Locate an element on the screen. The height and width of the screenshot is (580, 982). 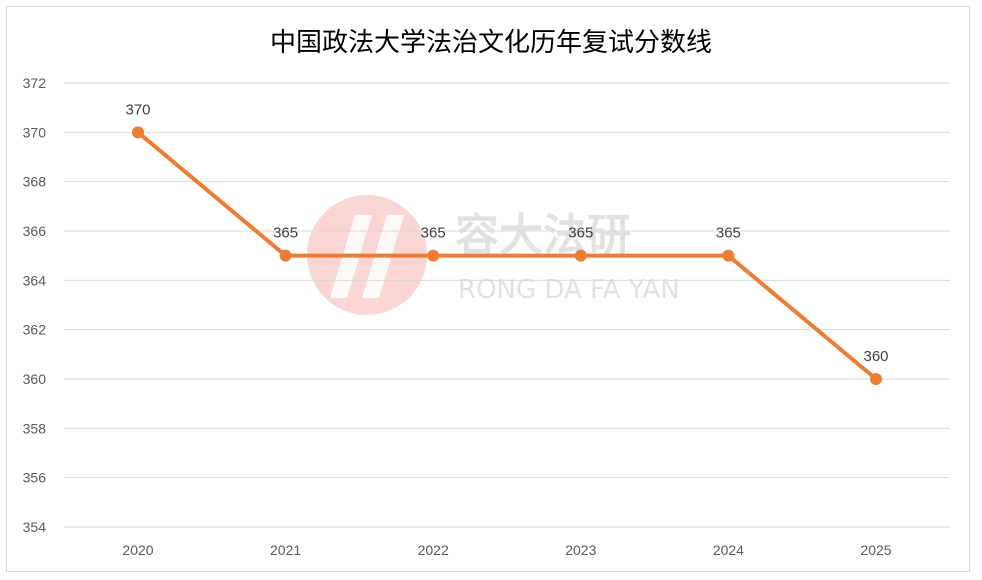
watermark-name-cn: 容大法研 is located at coordinates (543, 235).